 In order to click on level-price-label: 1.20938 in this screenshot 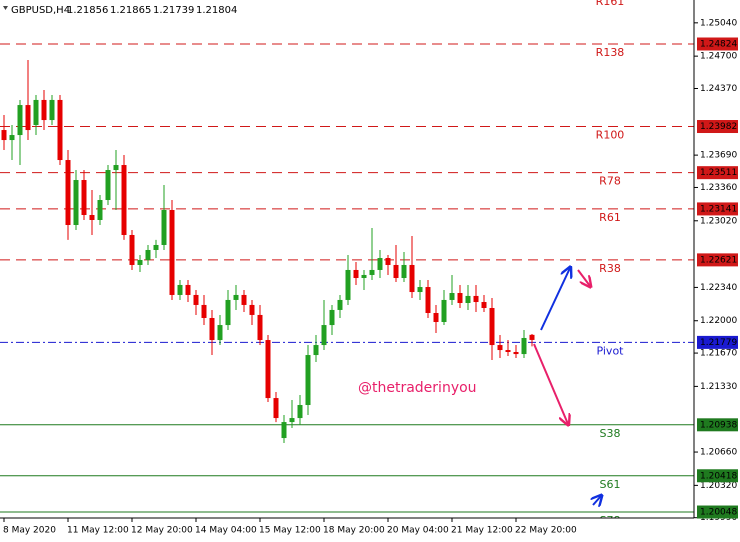, I will do `click(718, 425)`.